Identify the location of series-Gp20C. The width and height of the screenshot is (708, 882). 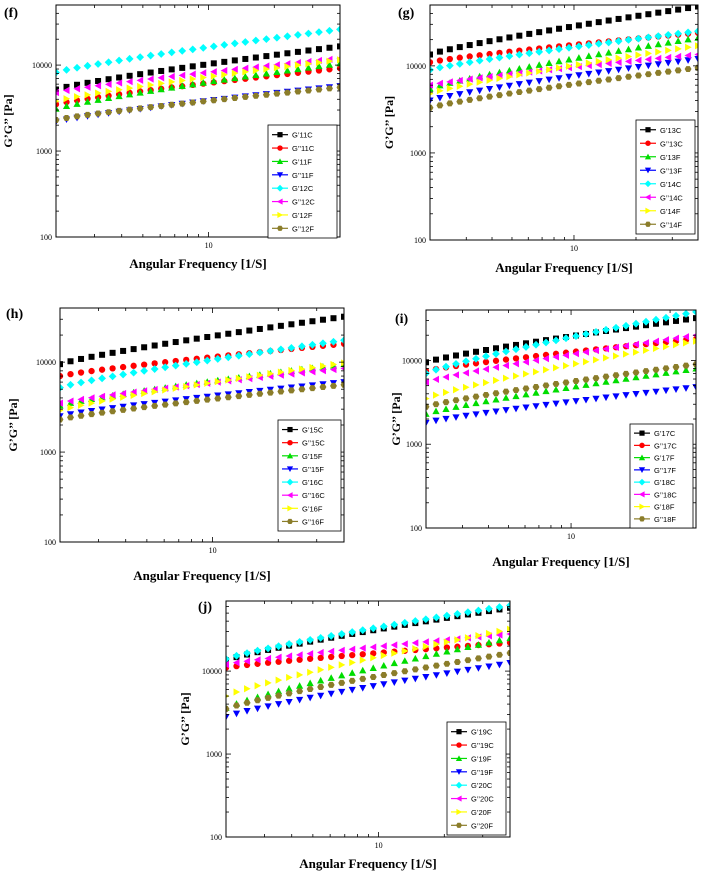
(368, 632).